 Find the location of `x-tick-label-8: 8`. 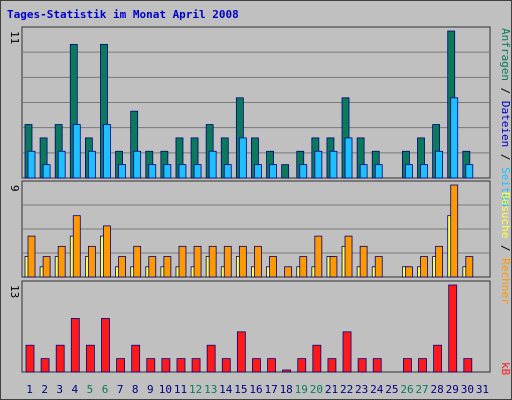

x-tick-label-8: 8 is located at coordinates (135, 389).